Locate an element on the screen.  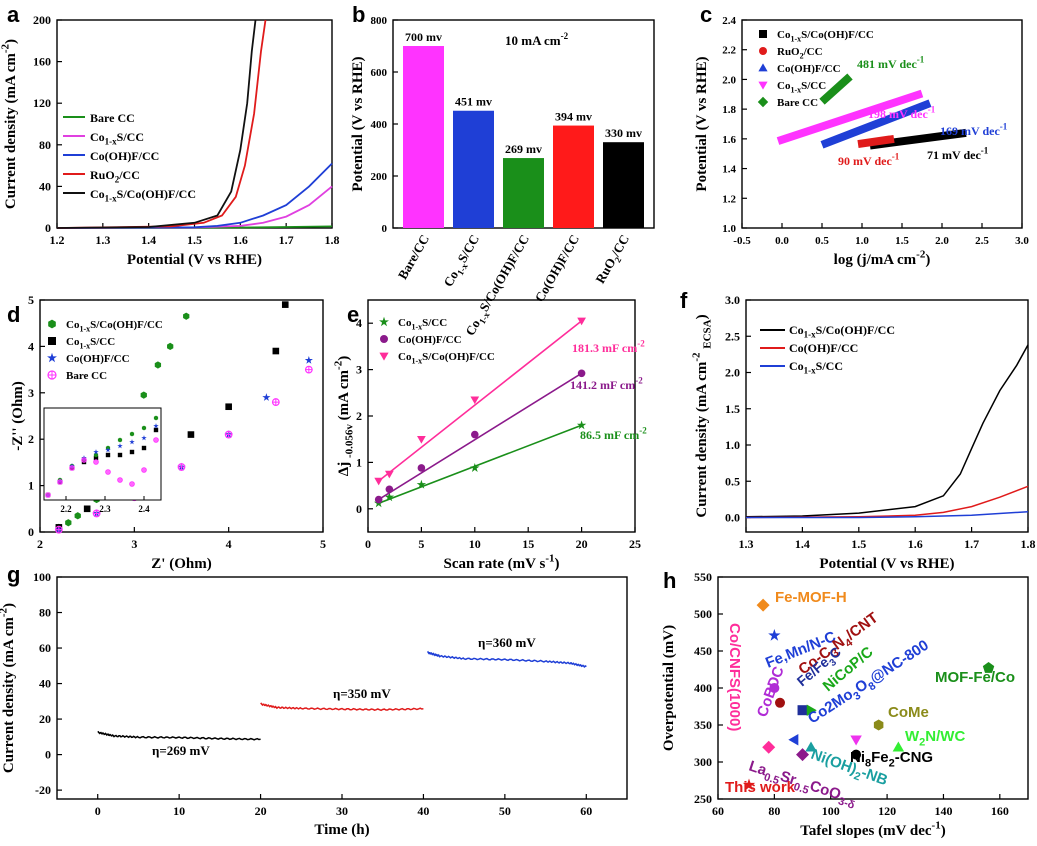
x-category-label-bare-cc: Bare/CC is located at coordinates (413, 257).